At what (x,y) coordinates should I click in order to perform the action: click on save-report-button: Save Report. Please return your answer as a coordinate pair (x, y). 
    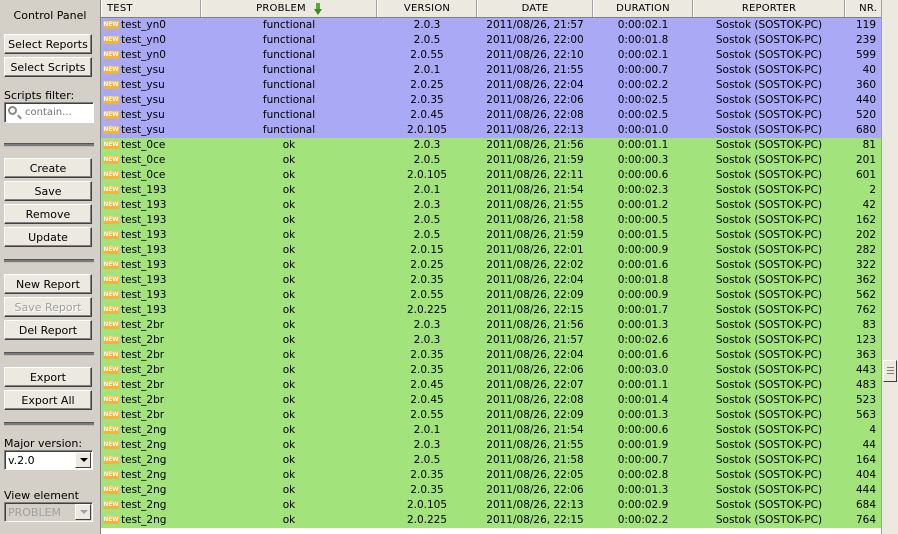
    Looking at the image, I should click on (48, 307).